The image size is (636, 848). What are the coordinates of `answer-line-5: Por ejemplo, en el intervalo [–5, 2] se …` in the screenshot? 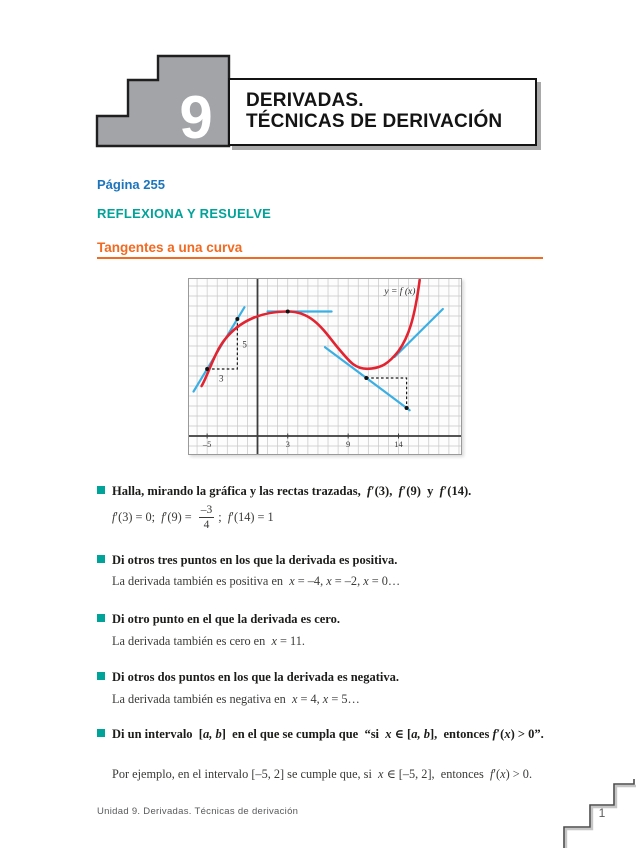 It's located at (332, 774).